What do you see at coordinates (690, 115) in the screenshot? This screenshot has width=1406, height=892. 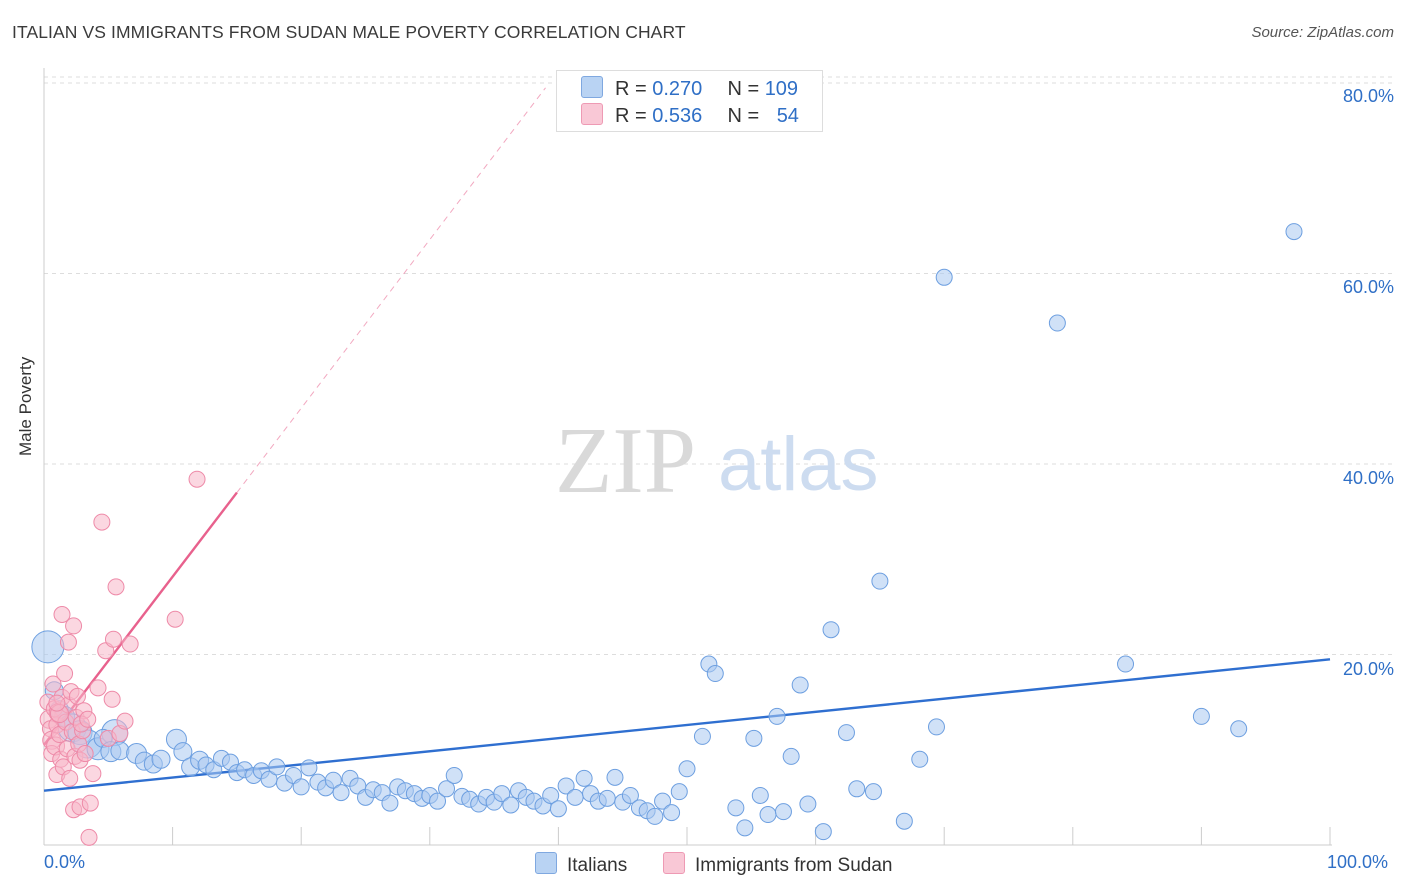 I see `legend-row-sudan: R = 0.536 N = 54` at bounding box center [690, 115].